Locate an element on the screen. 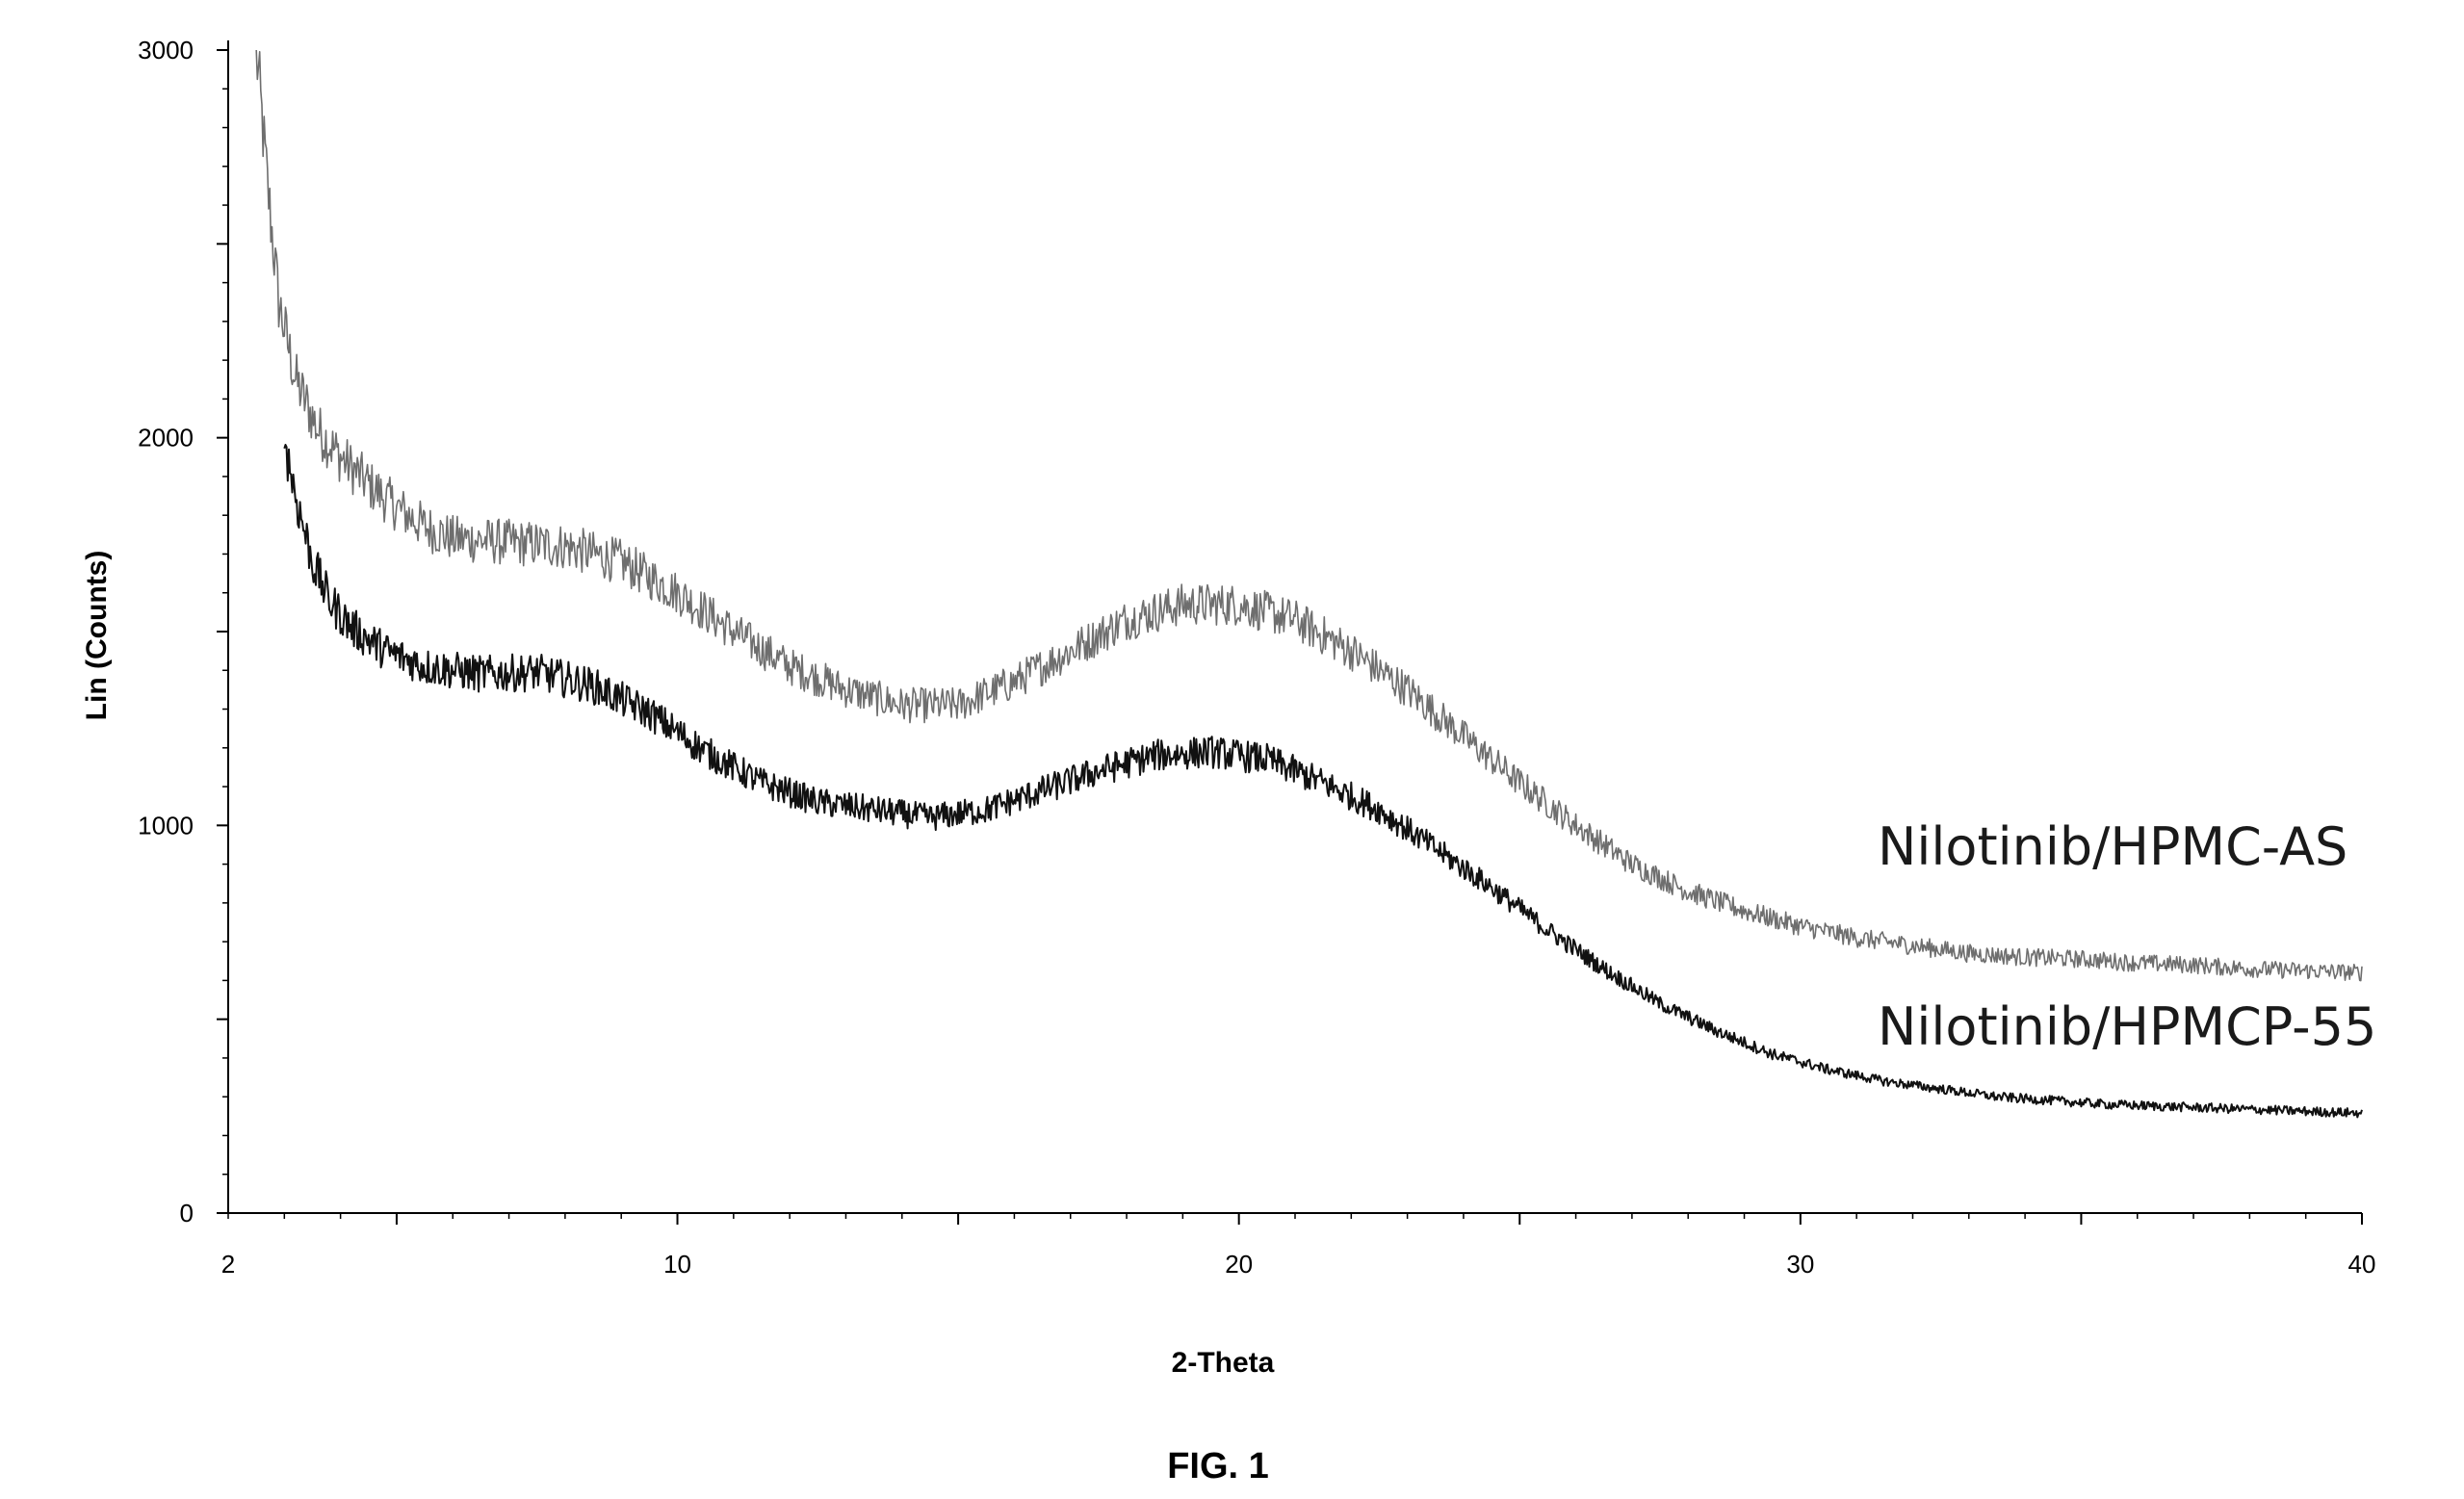  y-tick-label: 1000 is located at coordinates (166, 825).